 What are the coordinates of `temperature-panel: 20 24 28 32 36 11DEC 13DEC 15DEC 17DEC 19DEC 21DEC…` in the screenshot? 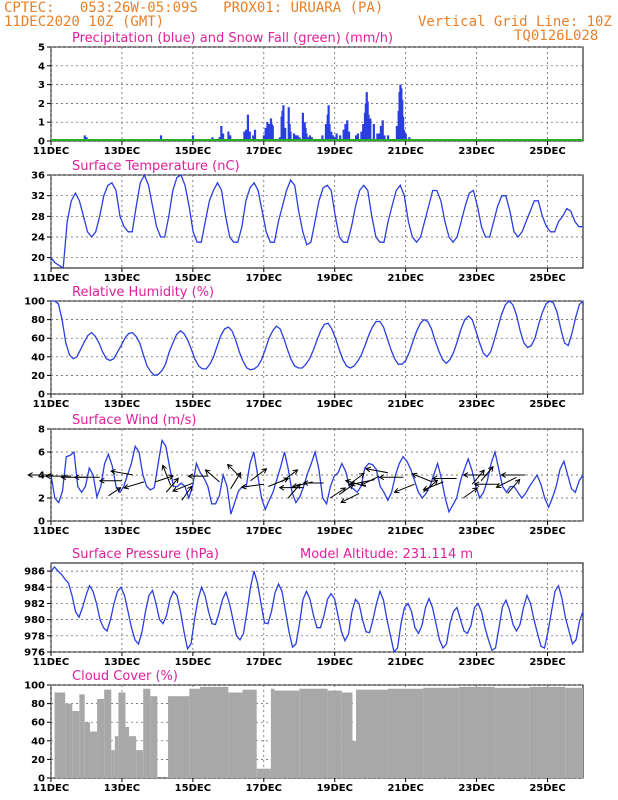 It's located at (307, 221).